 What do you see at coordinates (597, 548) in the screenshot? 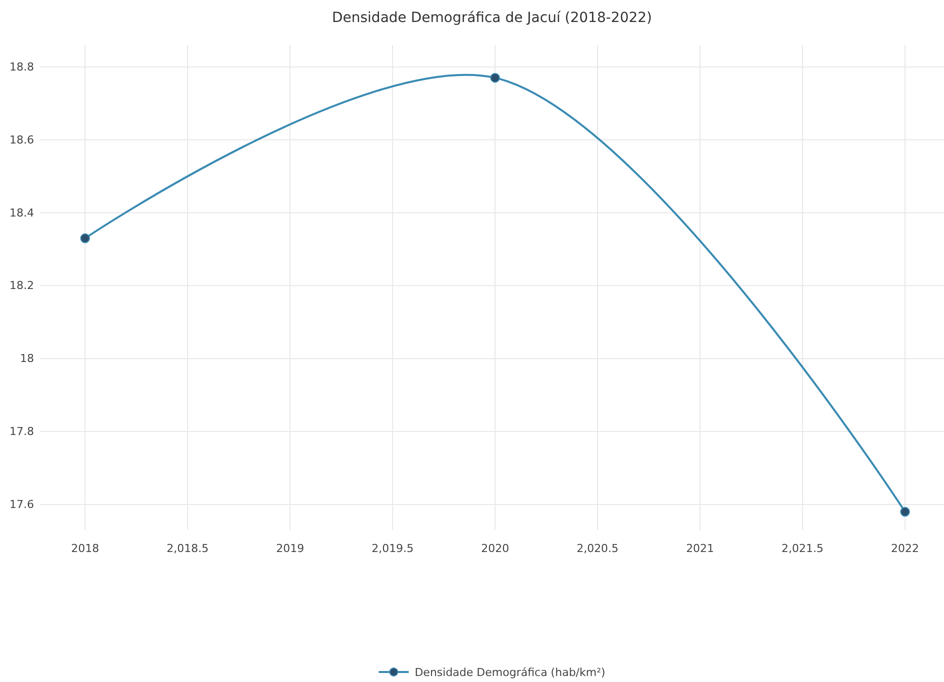
I see `x-tick-label: 2,020.5` at bounding box center [597, 548].